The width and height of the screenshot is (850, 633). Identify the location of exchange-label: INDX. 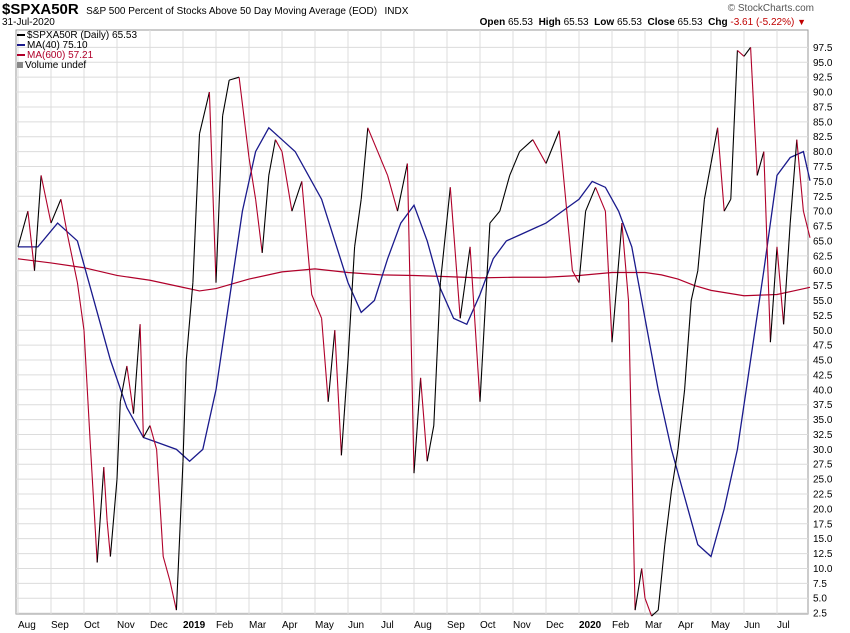
(396, 11).